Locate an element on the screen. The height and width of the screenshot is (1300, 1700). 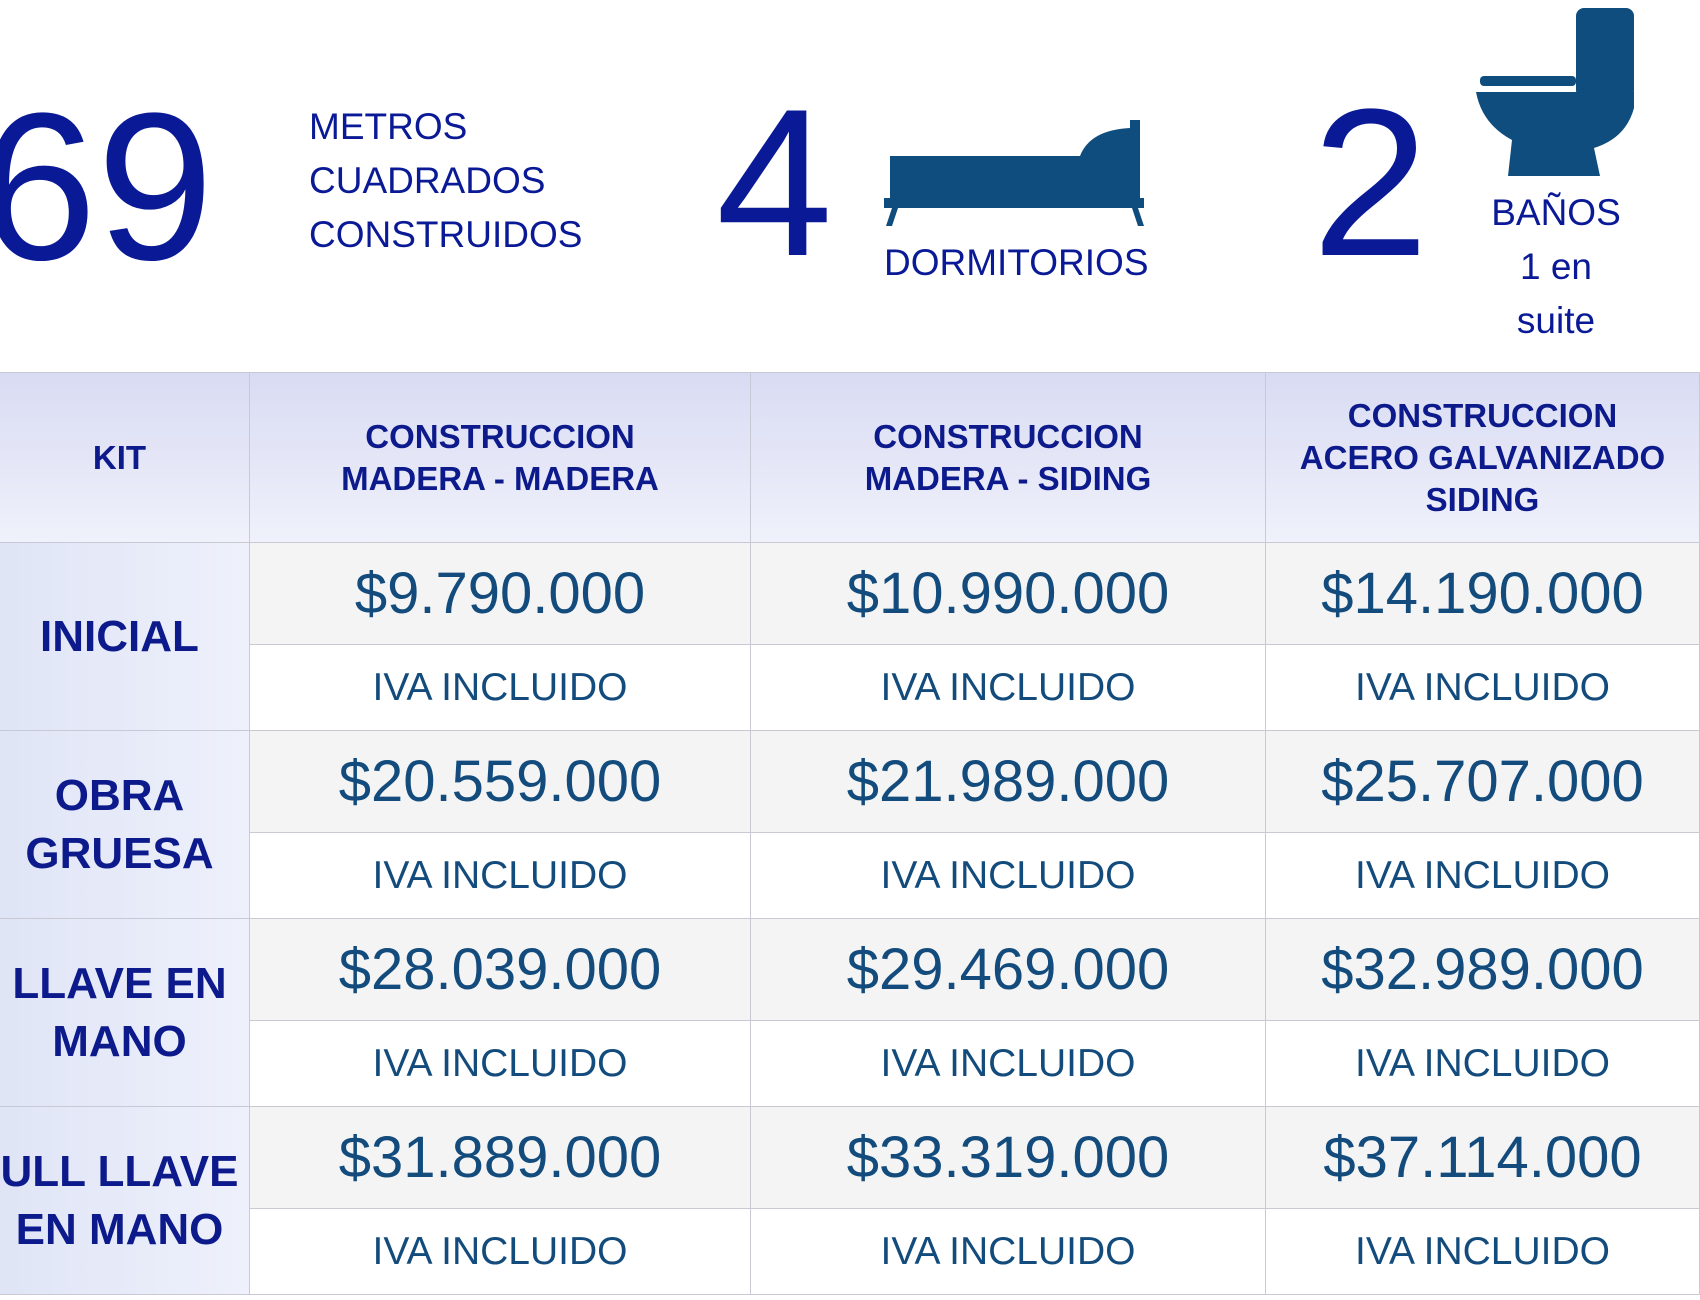
price-cell: $25.707.000 is located at coordinates (1483, 782).